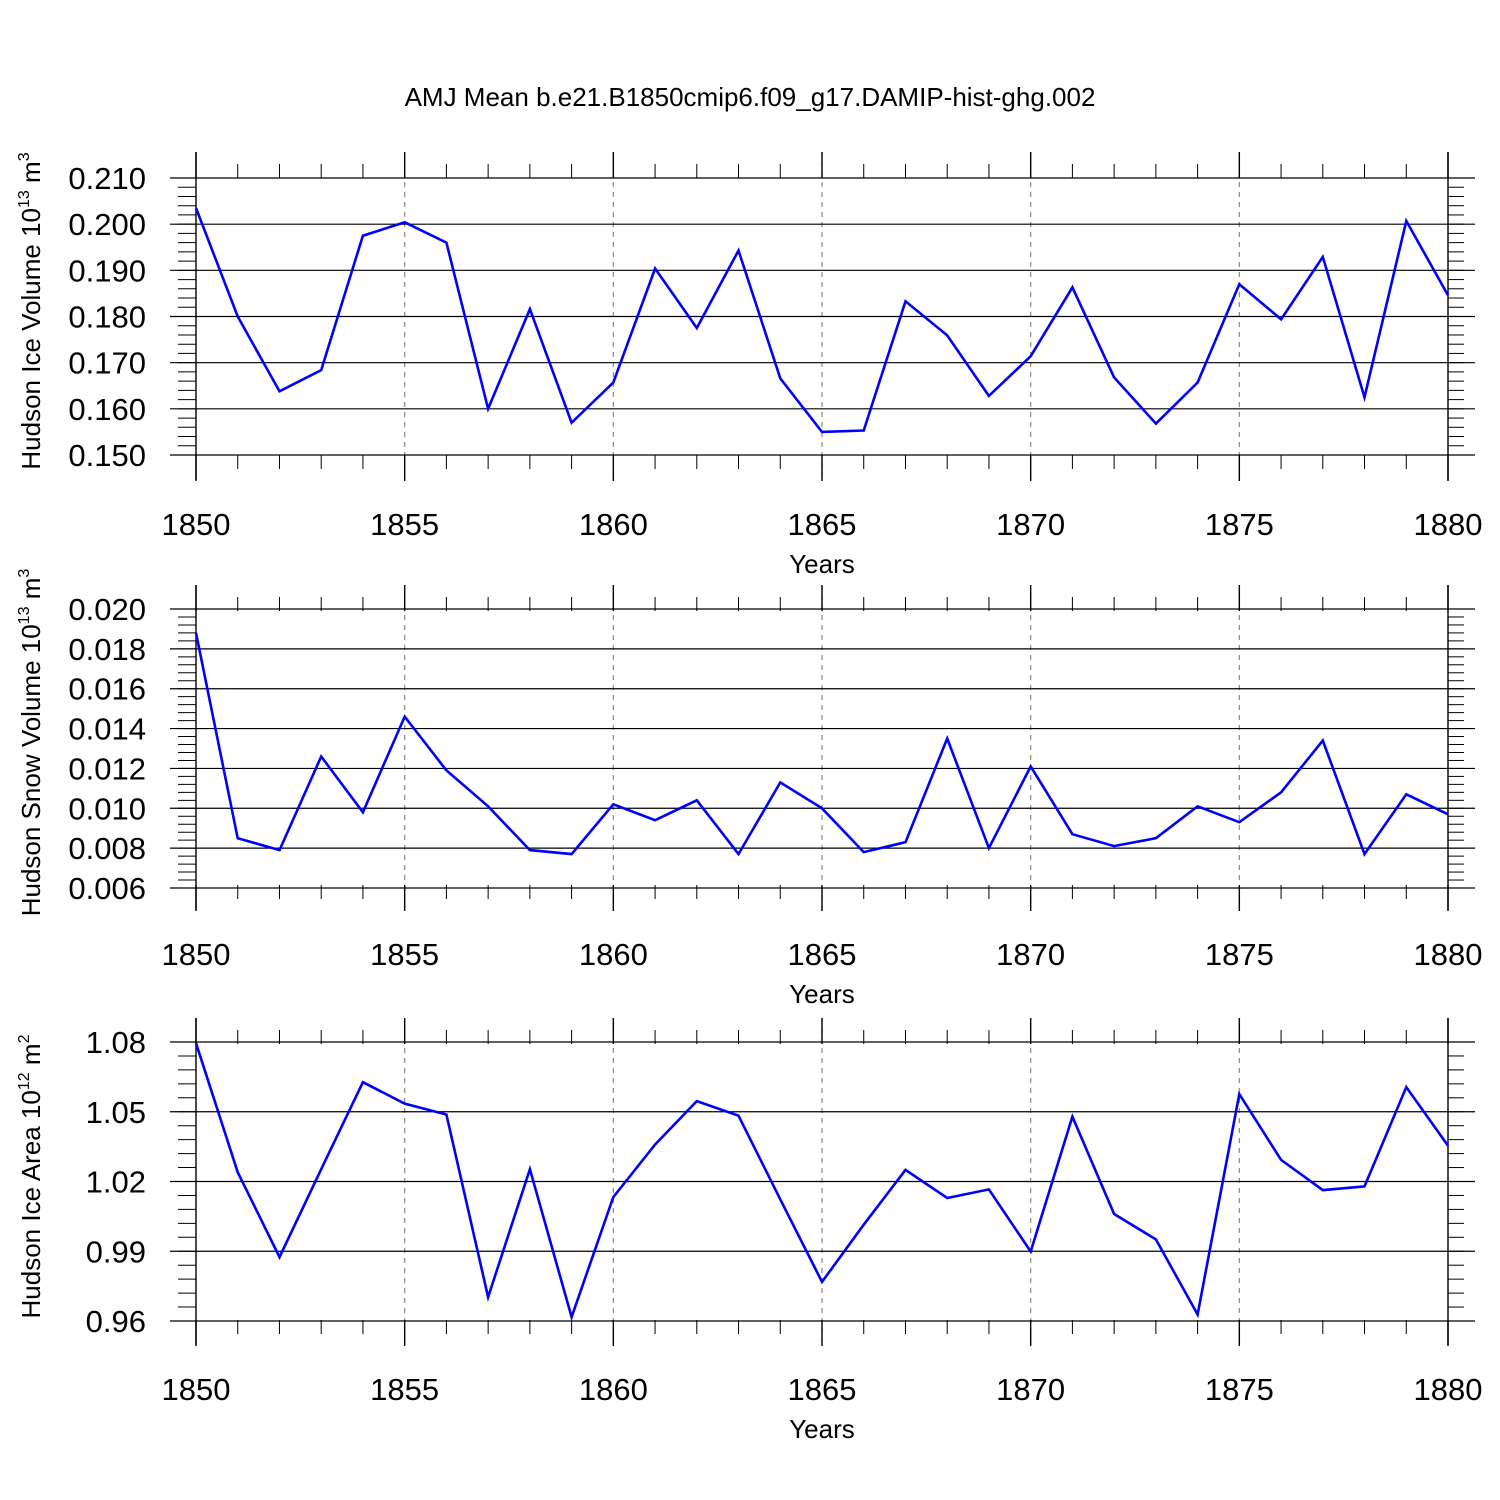  I want to click on ice-area-y-axis-title-sup: 2, so click(24, 1038).